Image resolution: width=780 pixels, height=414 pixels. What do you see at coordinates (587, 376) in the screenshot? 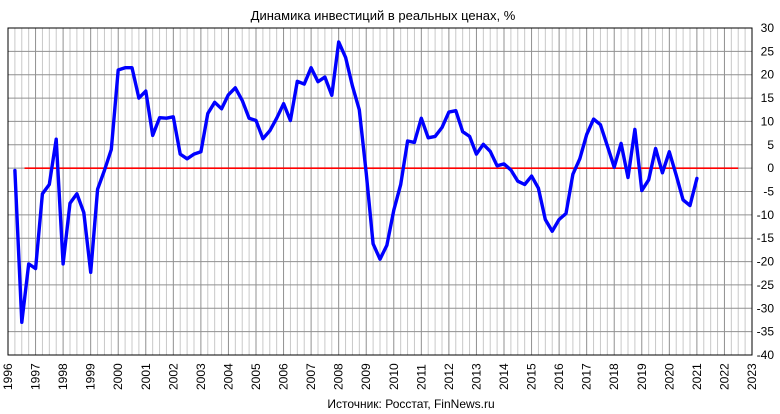
I see `x-tick-label: 2017` at bounding box center [587, 376].